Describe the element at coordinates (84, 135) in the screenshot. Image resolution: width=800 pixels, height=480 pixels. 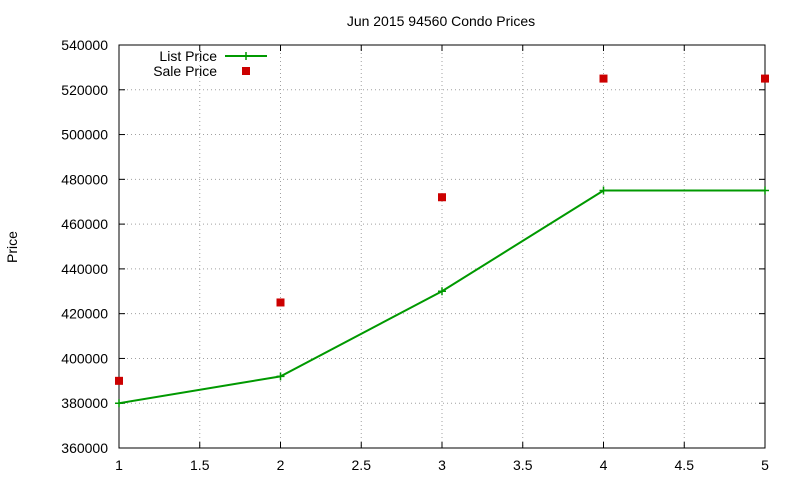
I see `y-tick-label: 500000` at that location.